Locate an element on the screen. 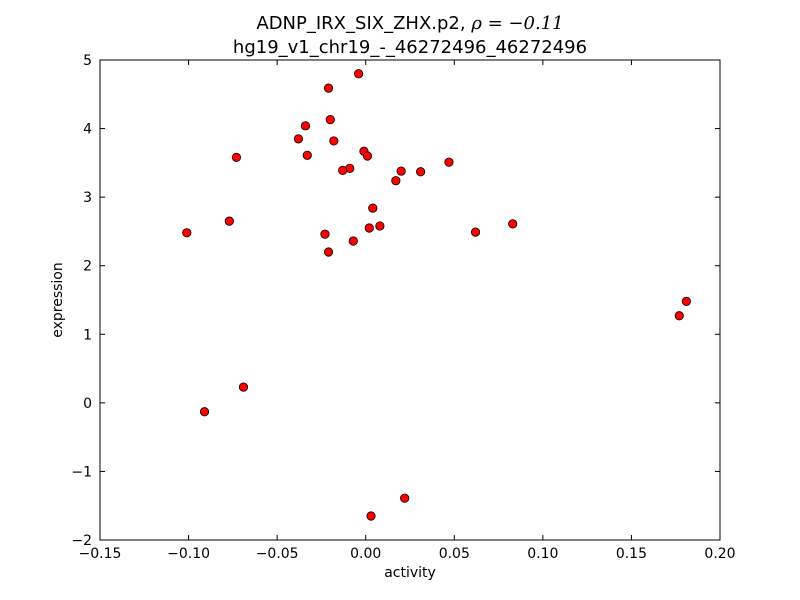 This screenshot has height=600, width=800. x-tick-label: 0.00 is located at coordinates (365, 554).